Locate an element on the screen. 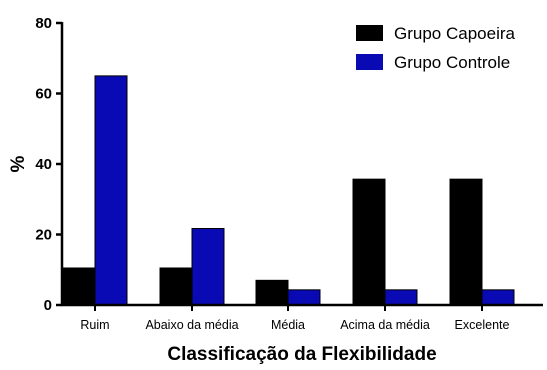 The width and height of the screenshot is (547, 370). y-ticks-group: 0 20 40 60 80 is located at coordinates (48, 164).